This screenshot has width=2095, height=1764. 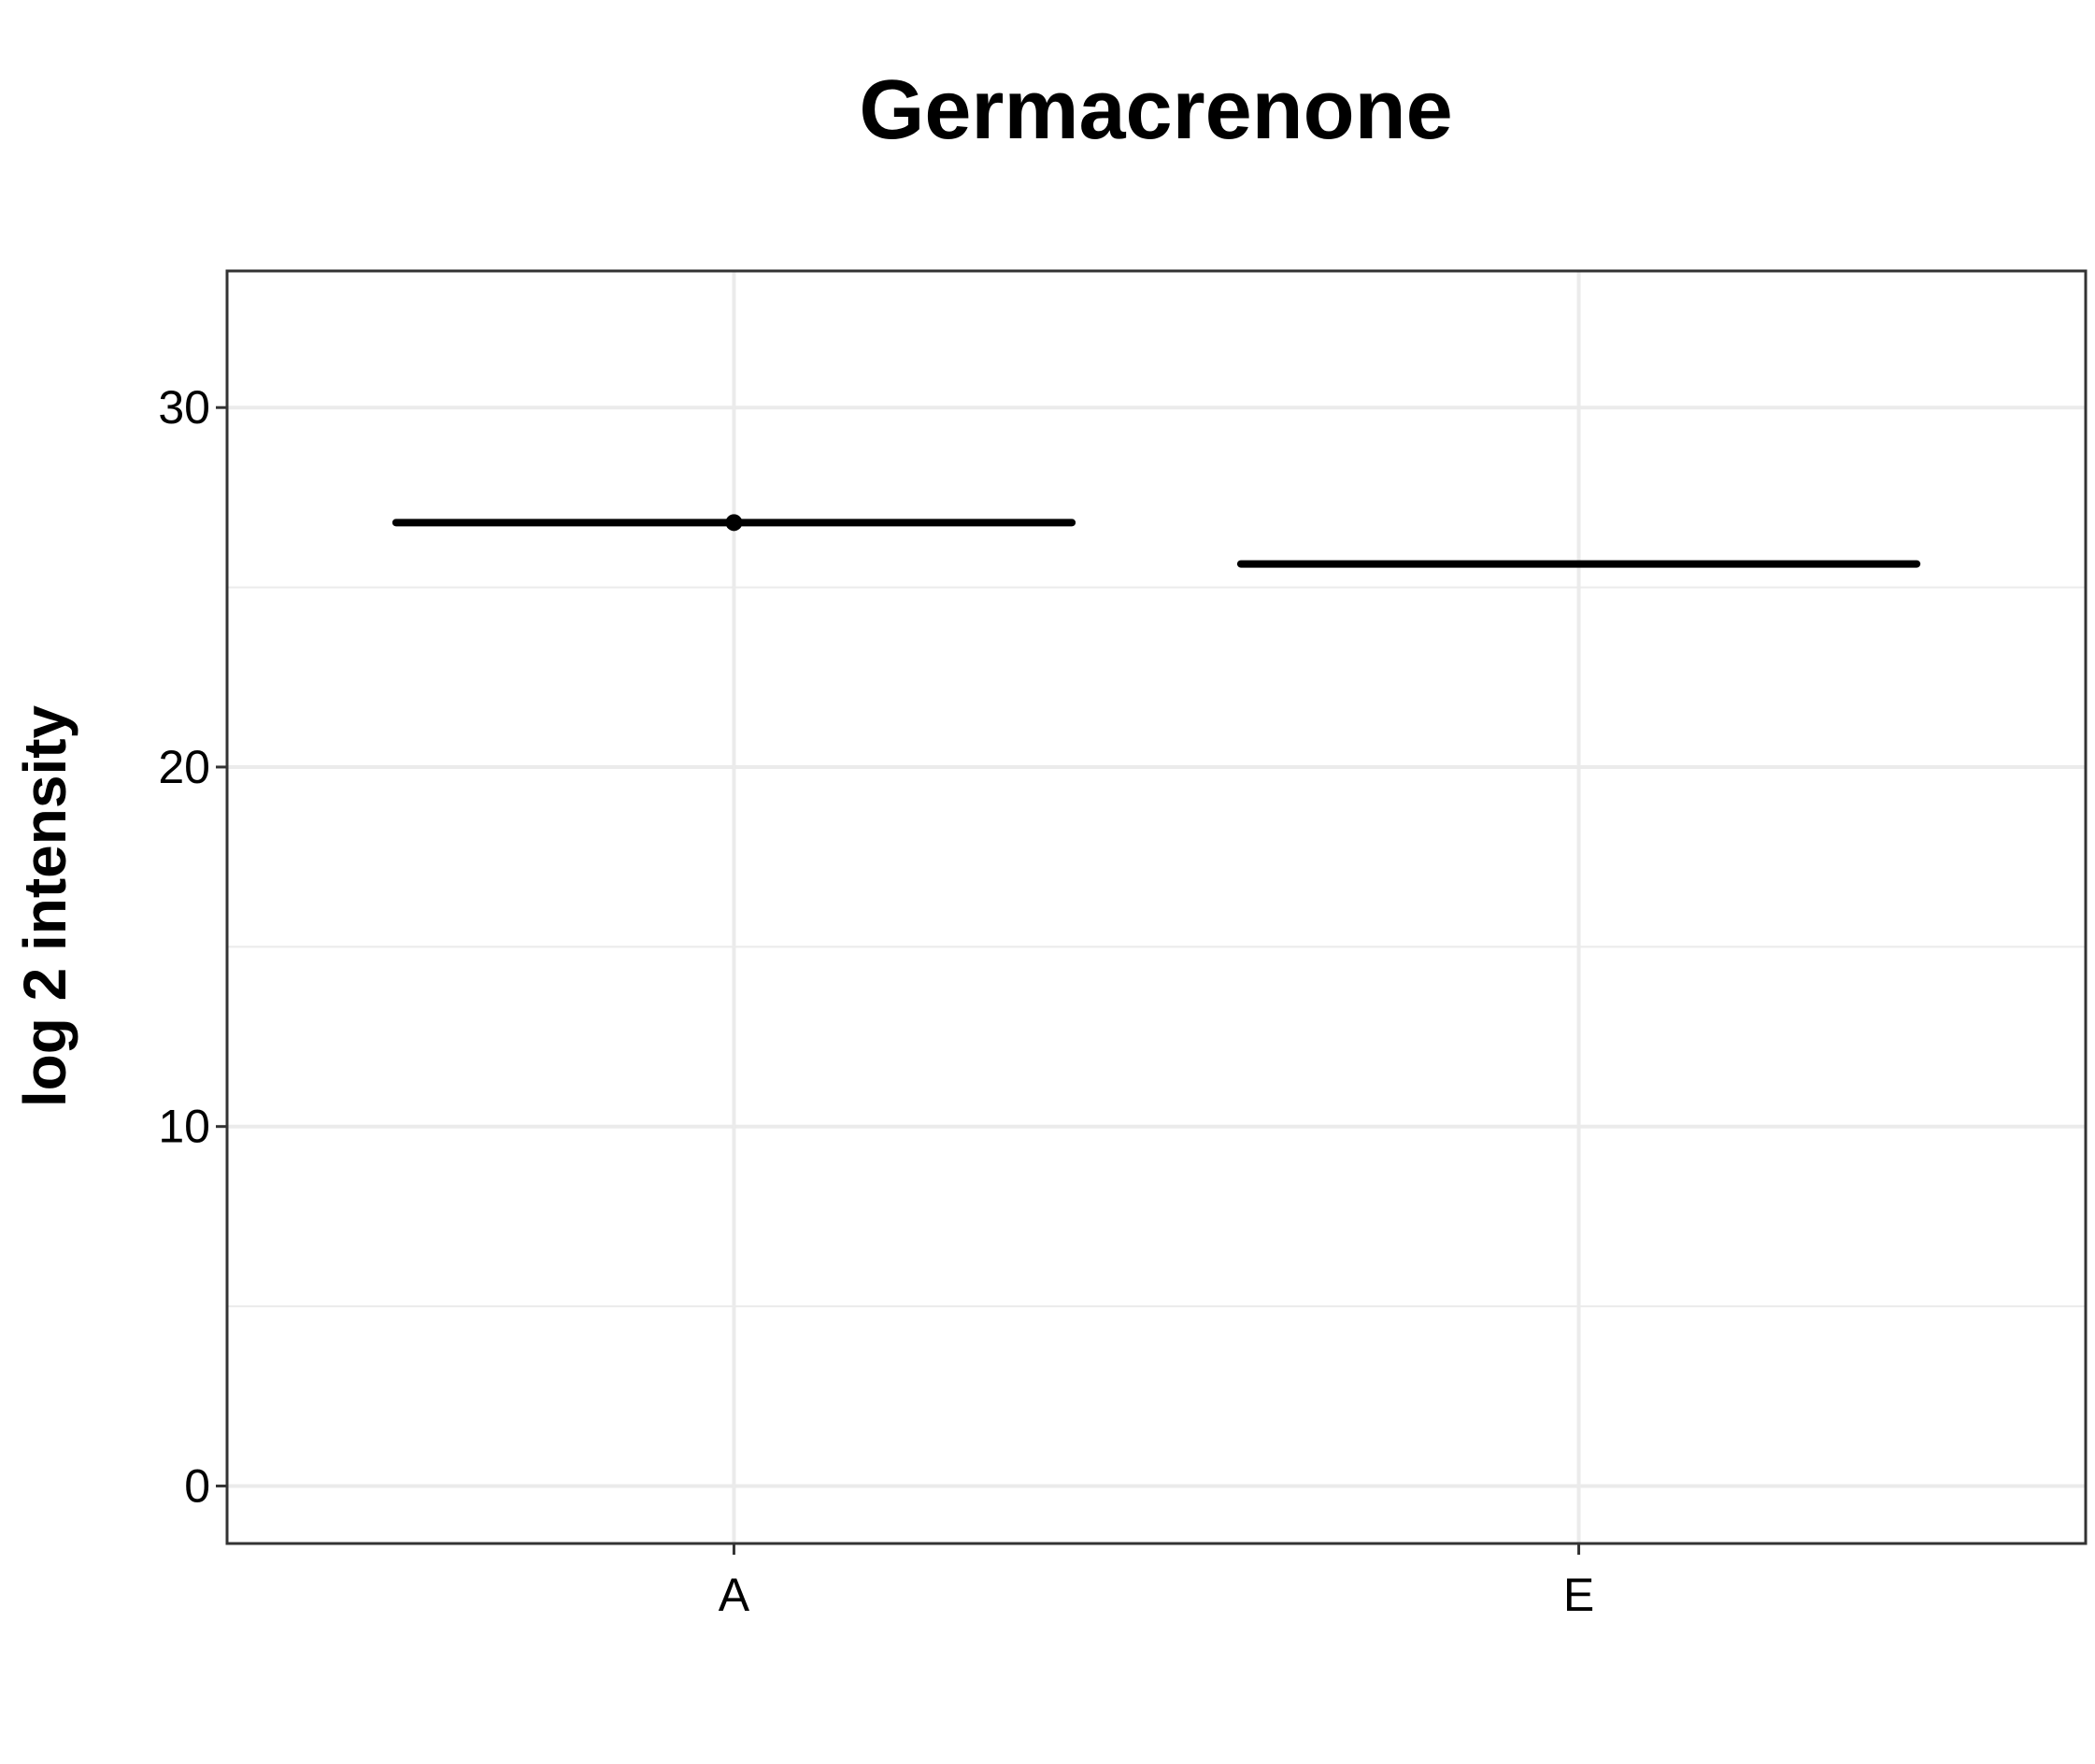 I want to click on y-tick-label: 0, so click(x=197, y=1485).